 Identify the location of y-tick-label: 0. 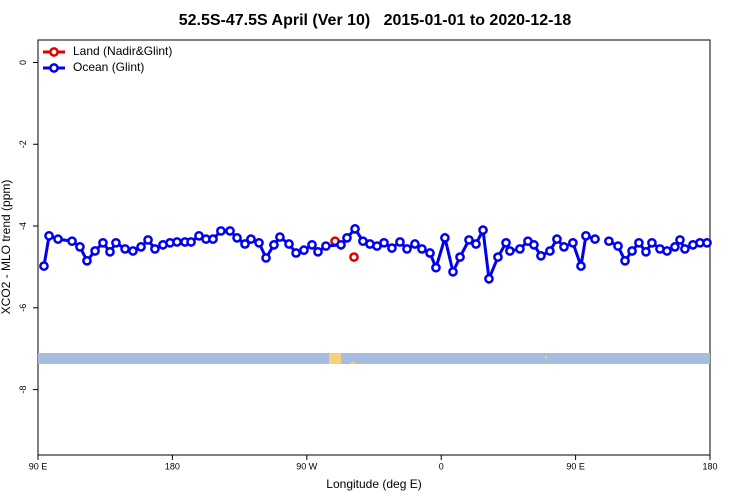
(23, 62).